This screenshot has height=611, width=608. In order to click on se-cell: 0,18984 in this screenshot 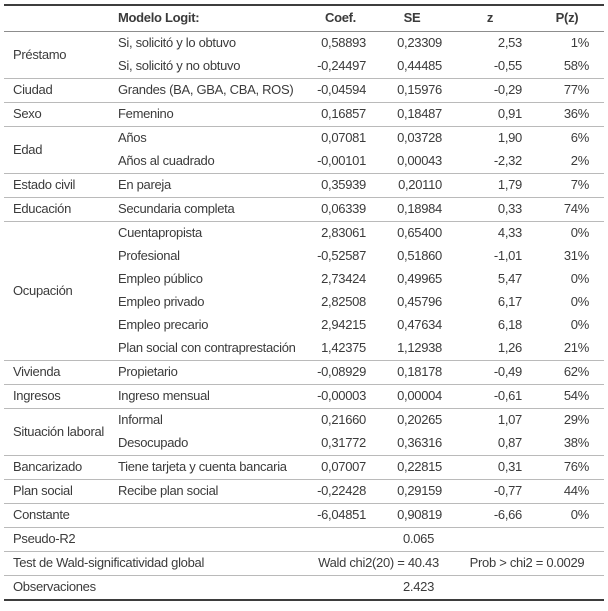, I will do `click(419, 208)`.